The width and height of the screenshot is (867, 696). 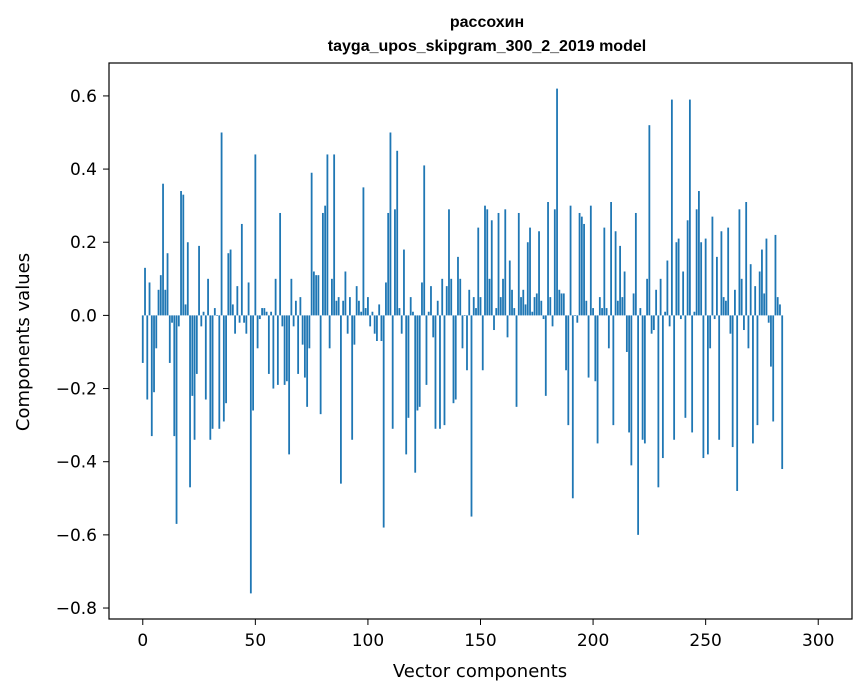 I want to click on x-axis-title: Vector components, so click(x=480, y=671).